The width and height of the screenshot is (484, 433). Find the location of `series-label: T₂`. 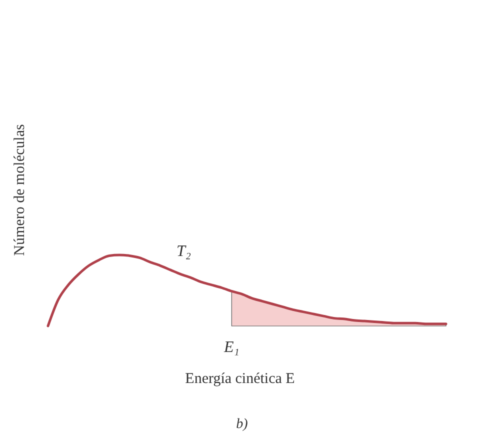

series-label: T₂ is located at coordinates (184, 251).